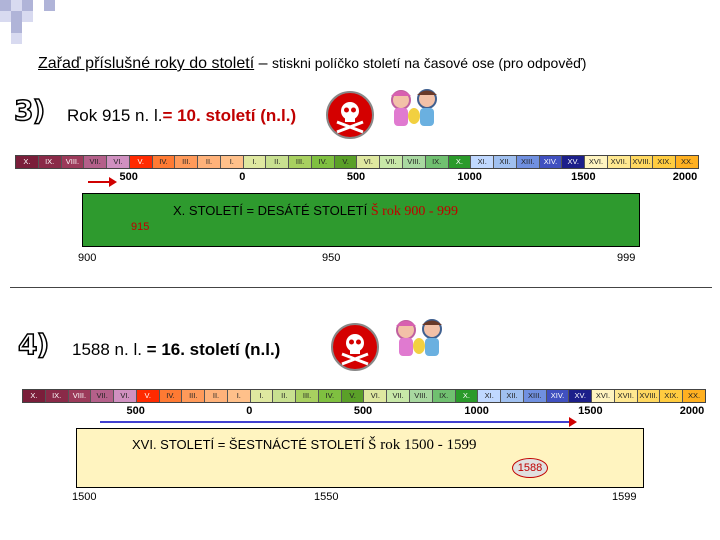 This screenshot has width=720, height=540. I want to click on year-marker: 1588, so click(530, 468).